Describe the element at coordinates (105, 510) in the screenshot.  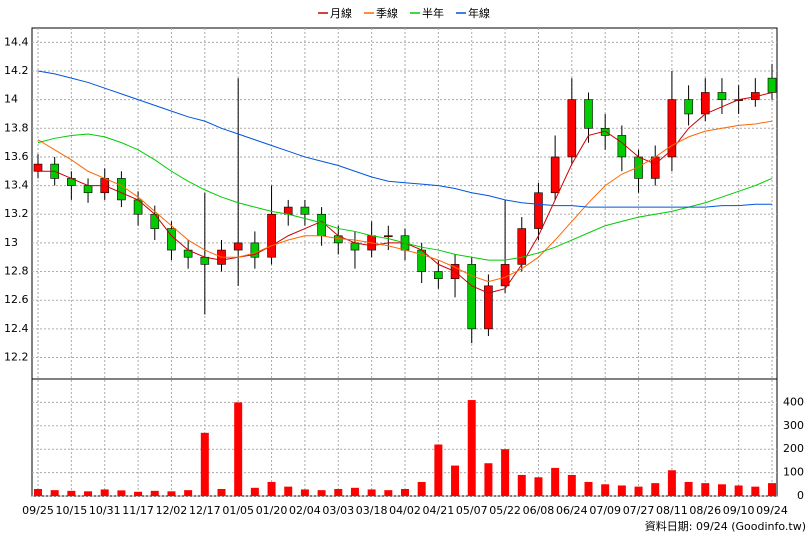
I see `x-tick-label: 10/31` at that location.